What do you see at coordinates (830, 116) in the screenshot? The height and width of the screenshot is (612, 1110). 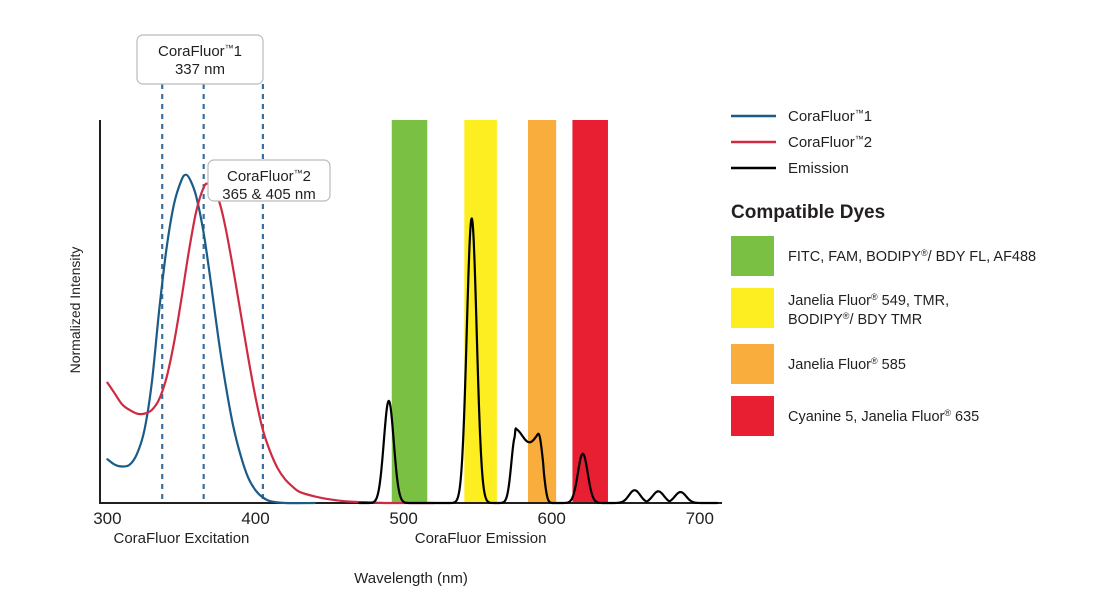 I see `legend-corafluor-1-label: CoraFluor™1` at bounding box center [830, 116].